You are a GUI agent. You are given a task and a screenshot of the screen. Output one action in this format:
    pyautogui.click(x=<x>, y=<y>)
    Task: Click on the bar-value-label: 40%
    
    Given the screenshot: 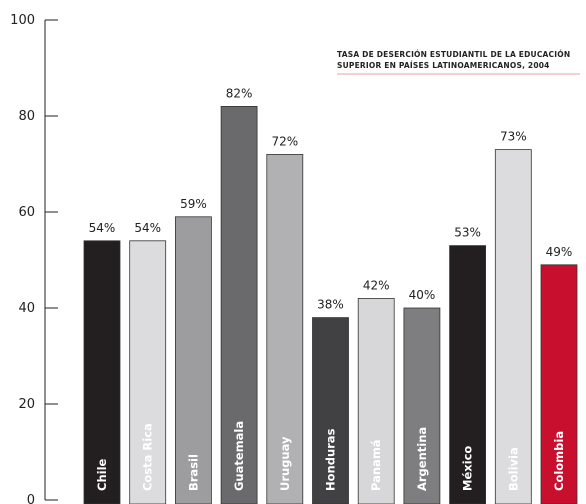 What is the action you would take?
    pyautogui.click(x=422, y=295)
    